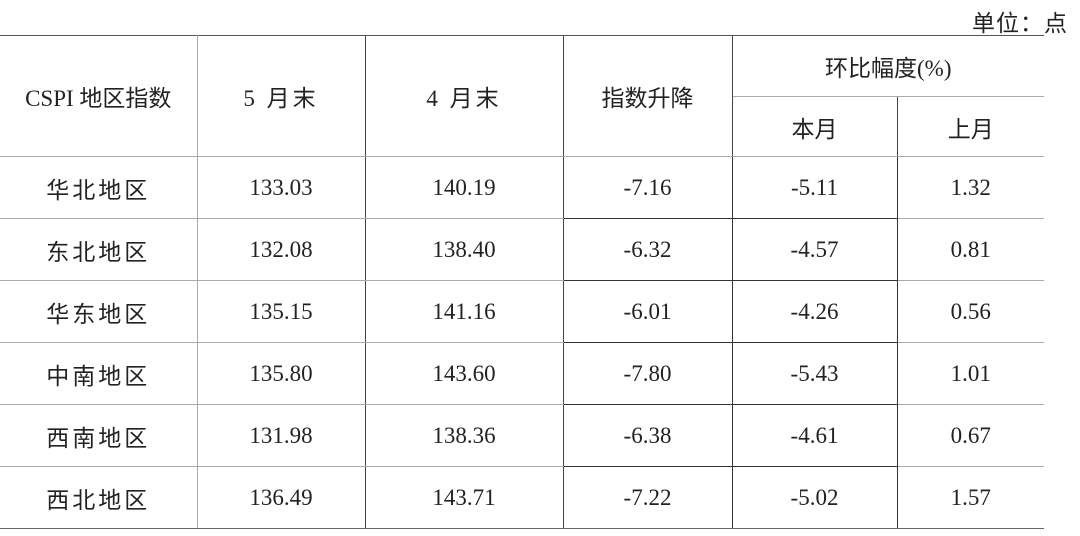 This screenshot has height=536, width=1080. I want to click on cell-region: 中南地区, so click(99, 373).